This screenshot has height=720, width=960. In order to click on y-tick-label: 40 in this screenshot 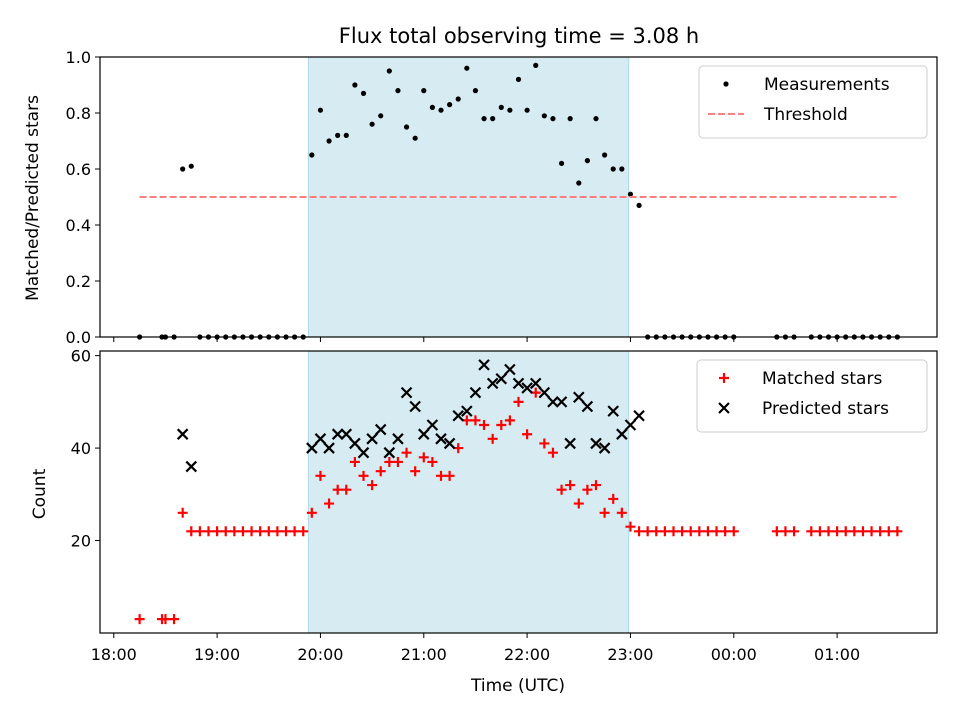, I will do `click(81, 448)`.